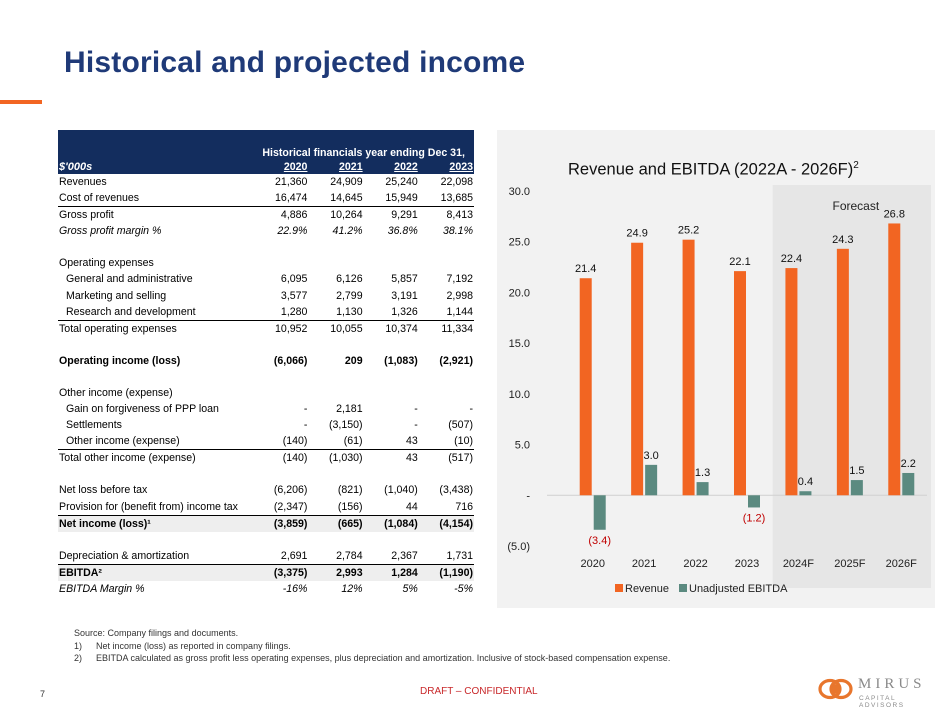  I want to click on revenue-data-label: 26.8, so click(894, 214).